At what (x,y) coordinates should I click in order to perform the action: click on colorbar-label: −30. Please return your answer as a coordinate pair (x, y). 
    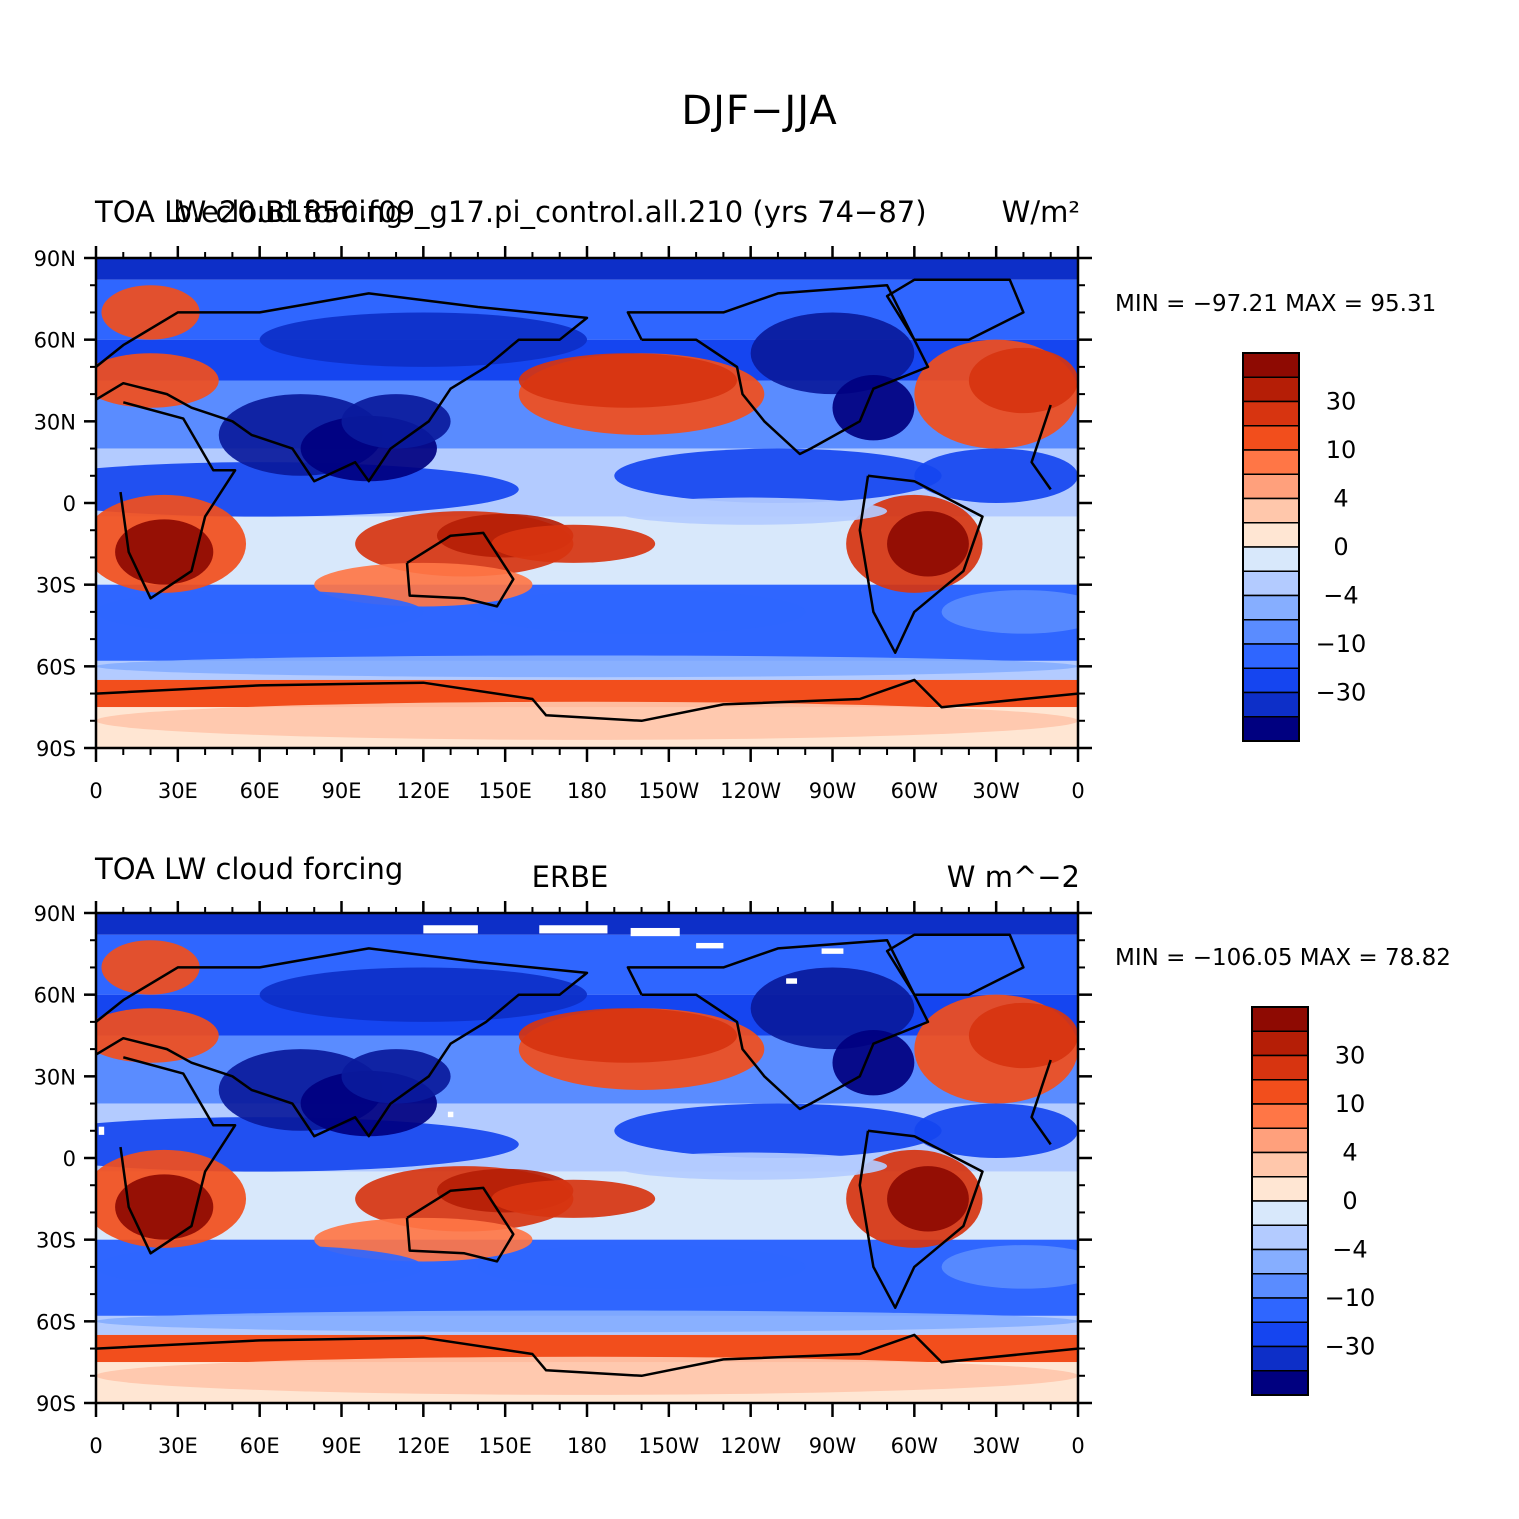
    Looking at the image, I should click on (1350, 1347).